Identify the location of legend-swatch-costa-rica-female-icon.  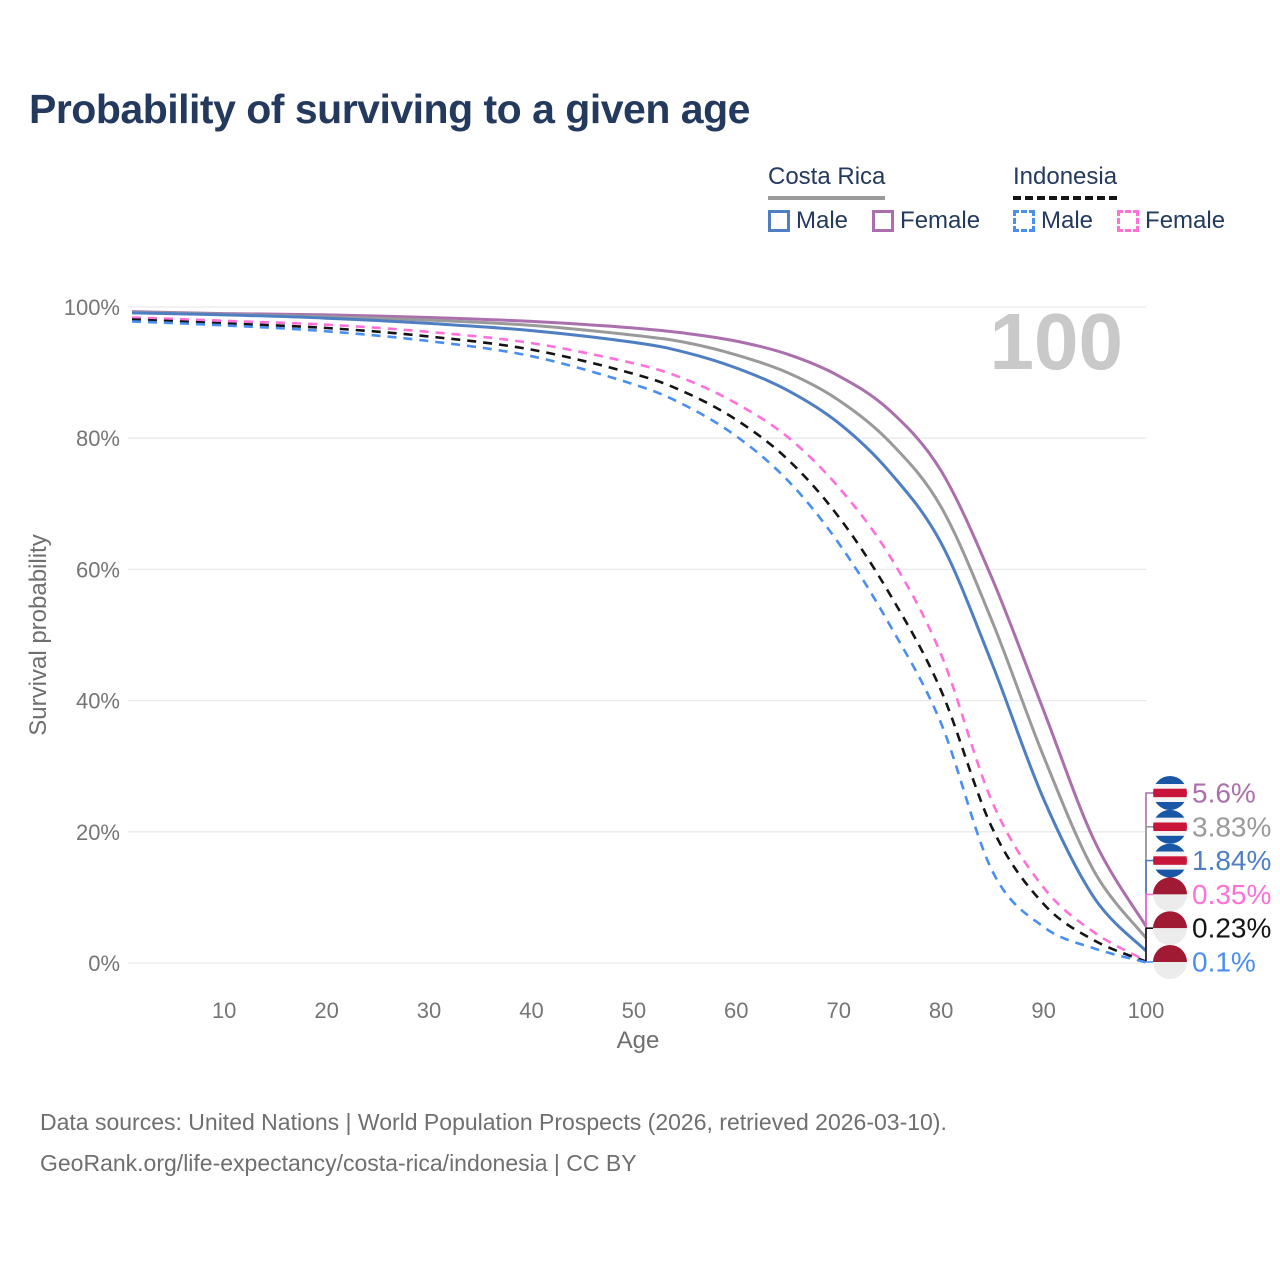
(883, 221).